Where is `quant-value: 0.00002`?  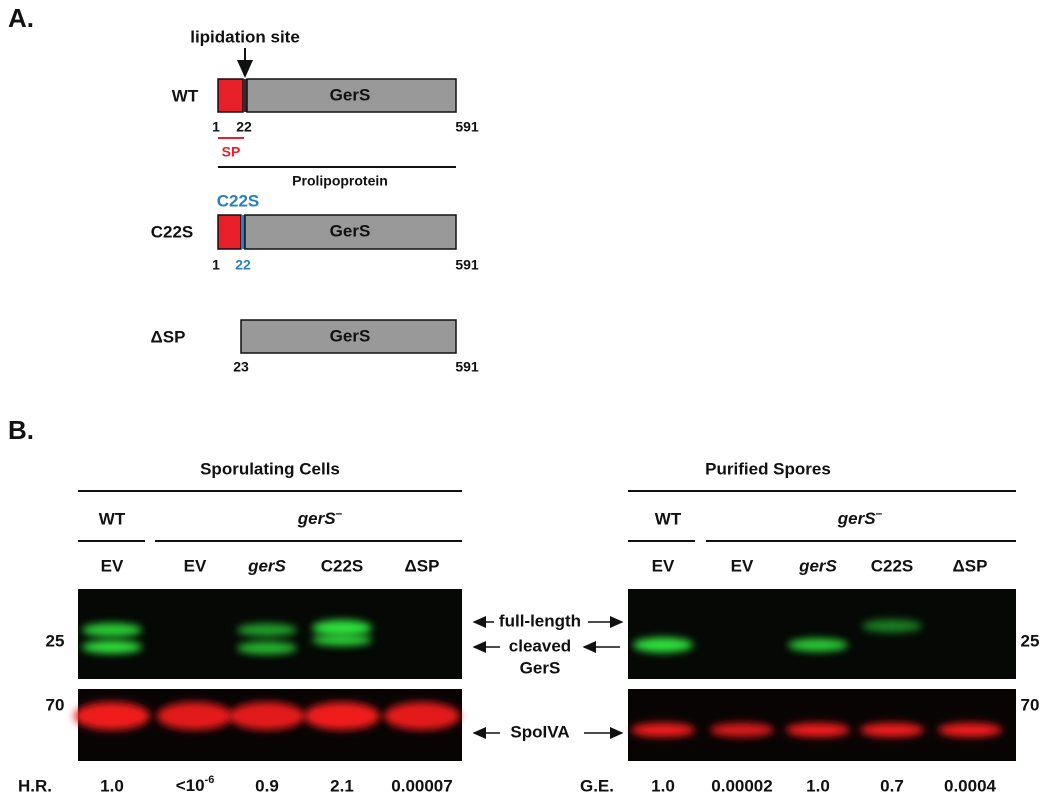 quant-value: 0.00002 is located at coordinates (741, 785).